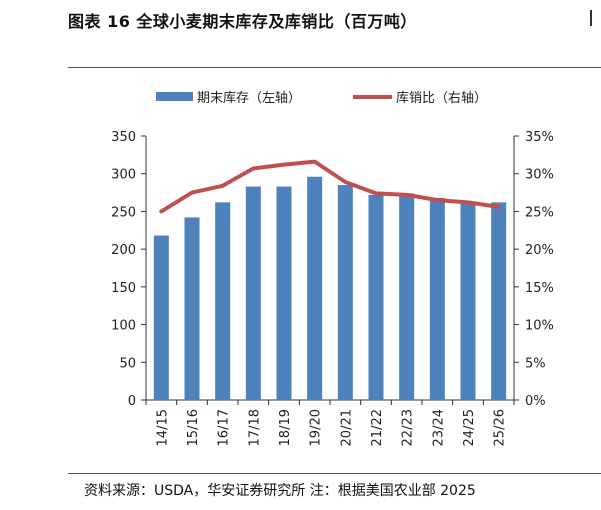 The width and height of the screenshot is (601, 510). Describe the element at coordinates (539, 326) in the screenshot. I see `right-tick-label: 10%` at that location.